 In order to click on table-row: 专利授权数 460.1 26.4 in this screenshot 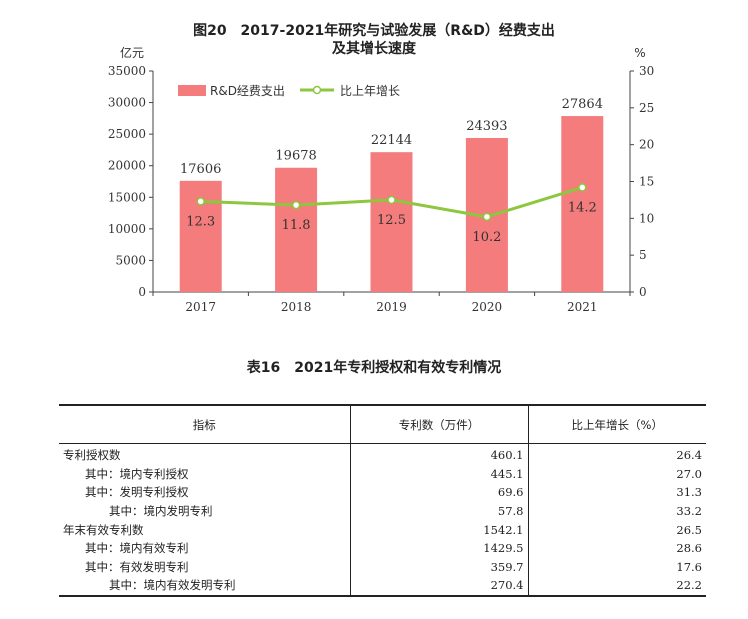, I will do `click(382, 454)`.